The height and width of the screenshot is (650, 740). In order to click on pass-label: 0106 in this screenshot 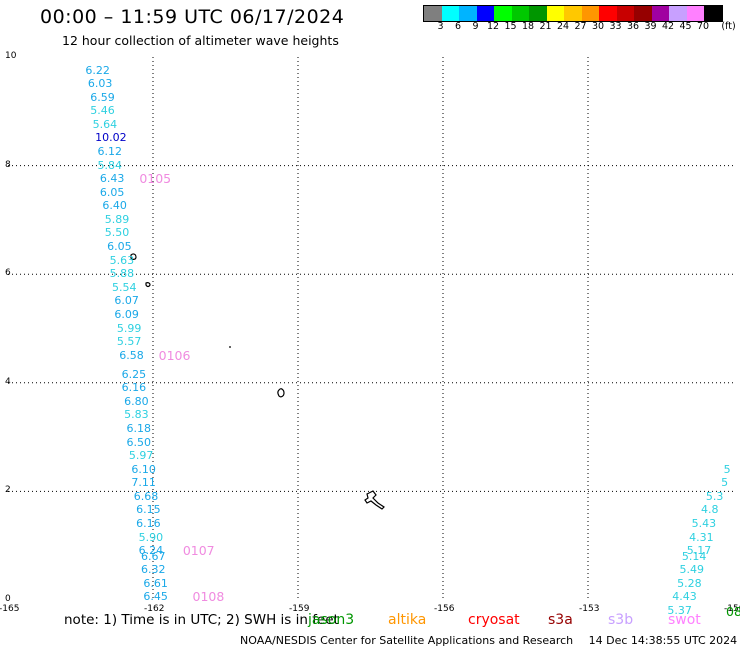, I will do `click(174, 355)`.